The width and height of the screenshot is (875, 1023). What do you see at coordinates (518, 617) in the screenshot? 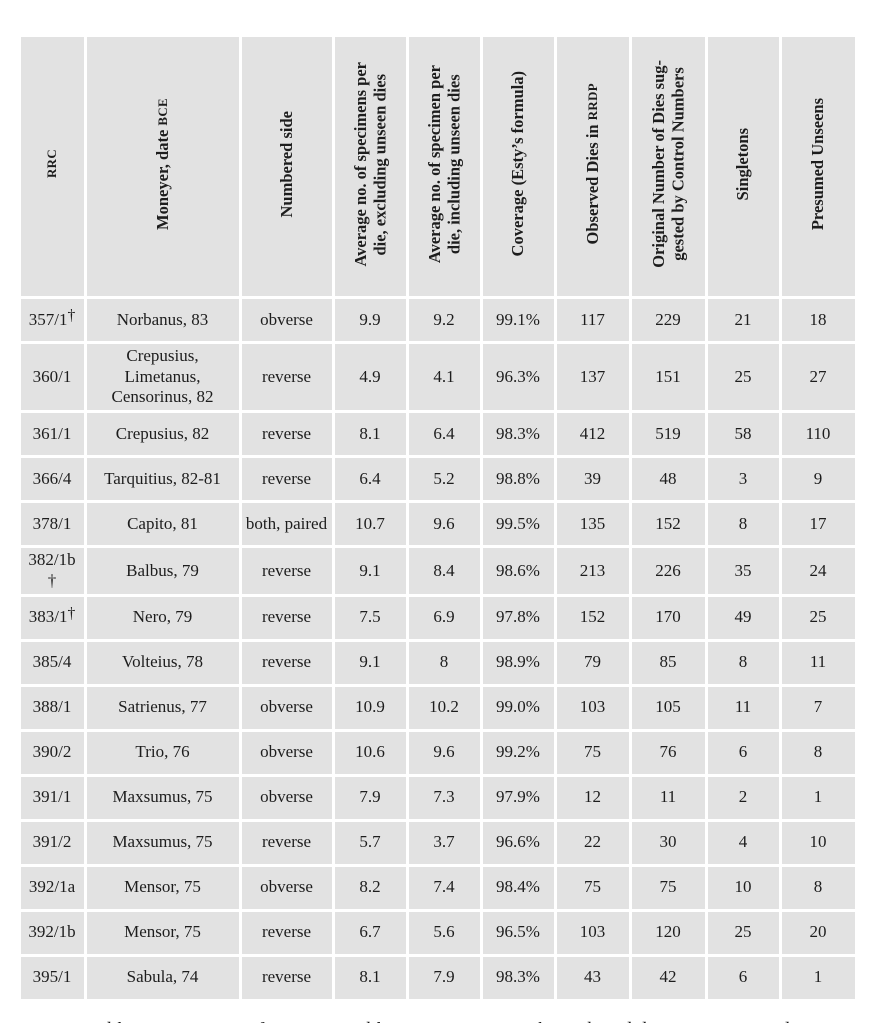
I see `cell-coverage: 97.8%` at bounding box center [518, 617].